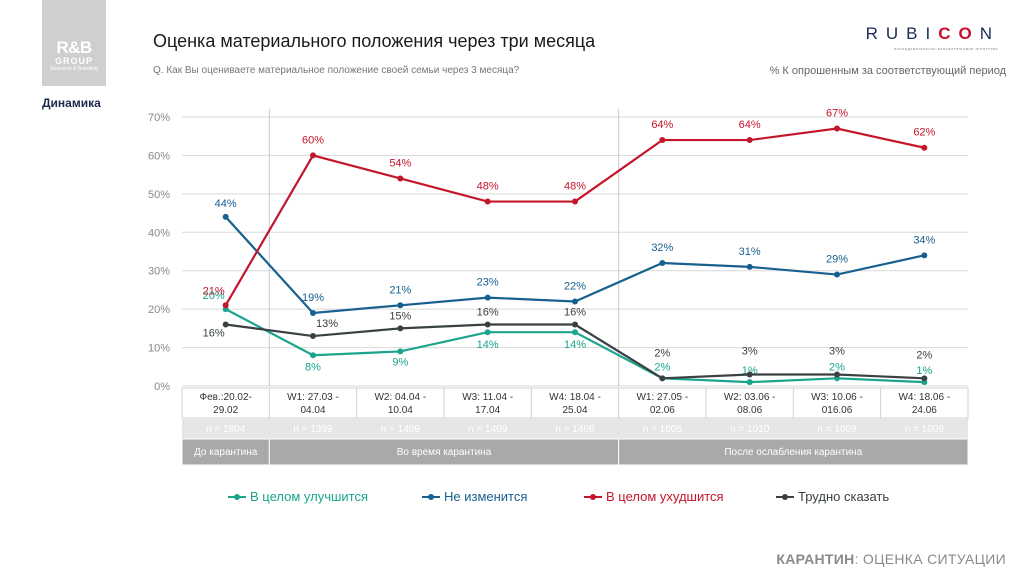 The width and height of the screenshot is (1020, 574). What do you see at coordinates (887, 71) in the screenshot?
I see `base-note: % К опрошенным за соответствующий период` at bounding box center [887, 71].